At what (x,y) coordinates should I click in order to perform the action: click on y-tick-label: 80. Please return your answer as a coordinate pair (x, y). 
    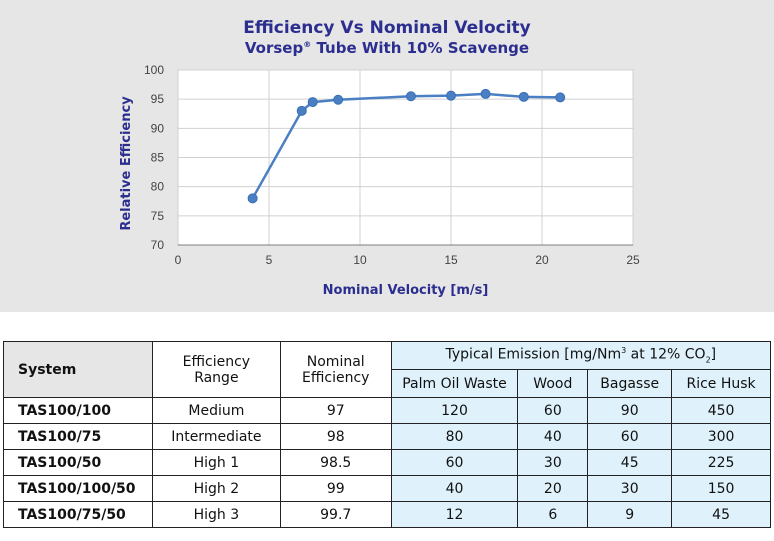
    Looking at the image, I should click on (158, 187).